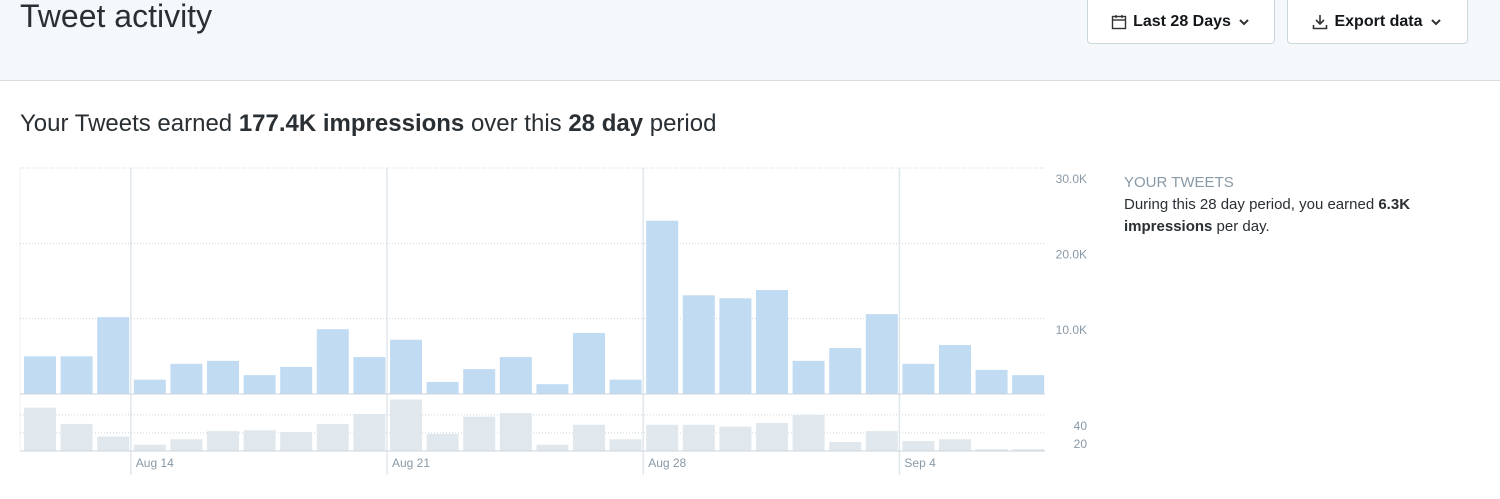  What do you see at coordinates (1179, 182) in the screenshot?
I see `side-heading: YOUR TWEETS` at bounding box center [1179, 182].